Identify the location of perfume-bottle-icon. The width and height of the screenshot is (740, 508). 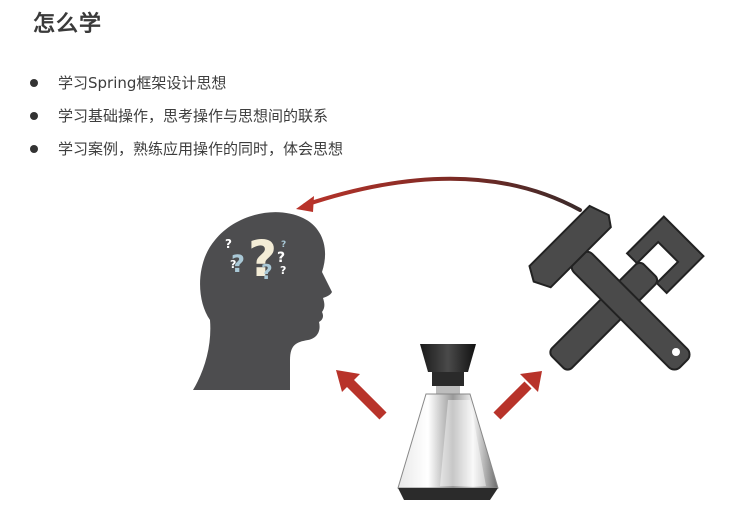
(448, 422).